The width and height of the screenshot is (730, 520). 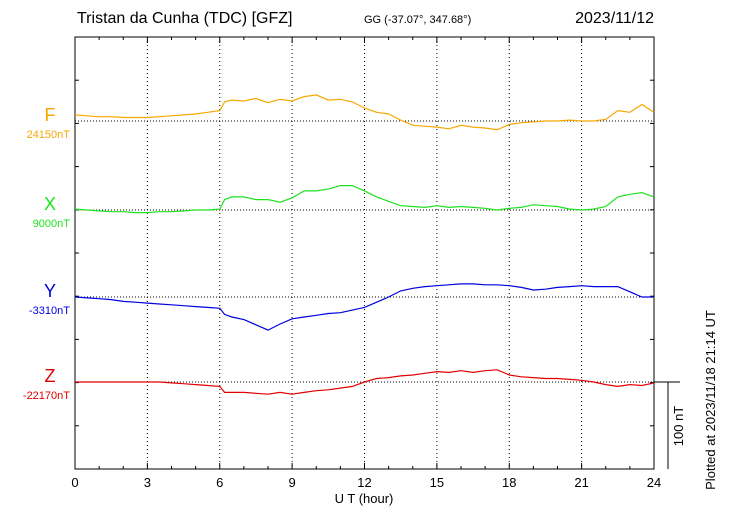 What do you see at coordinates (670, 425) in the screenshot?
I see `scale-bar: 100 nT` at bounding box center [670, 425].